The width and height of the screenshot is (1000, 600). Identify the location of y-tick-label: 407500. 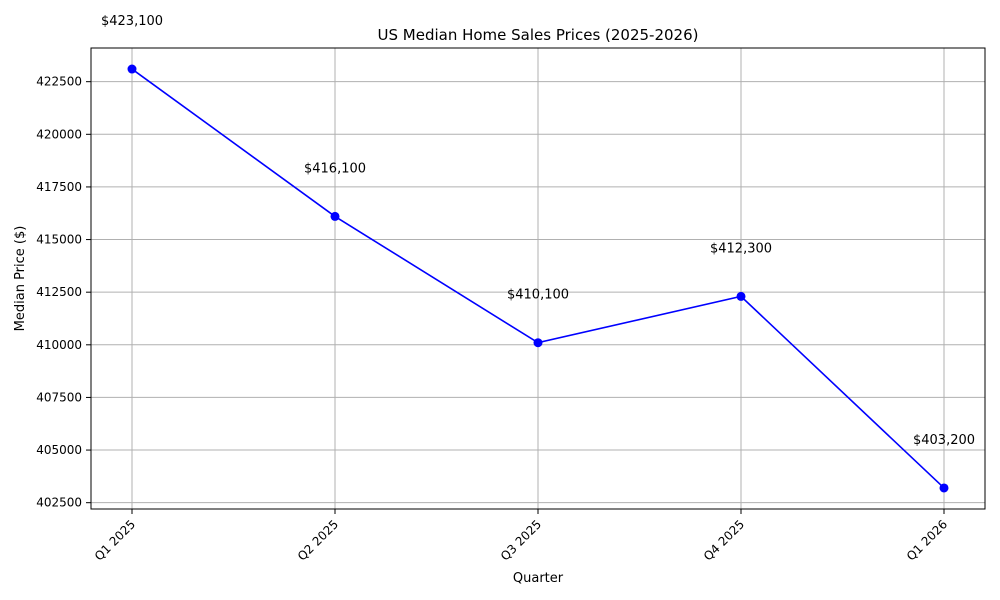
(59, 397).